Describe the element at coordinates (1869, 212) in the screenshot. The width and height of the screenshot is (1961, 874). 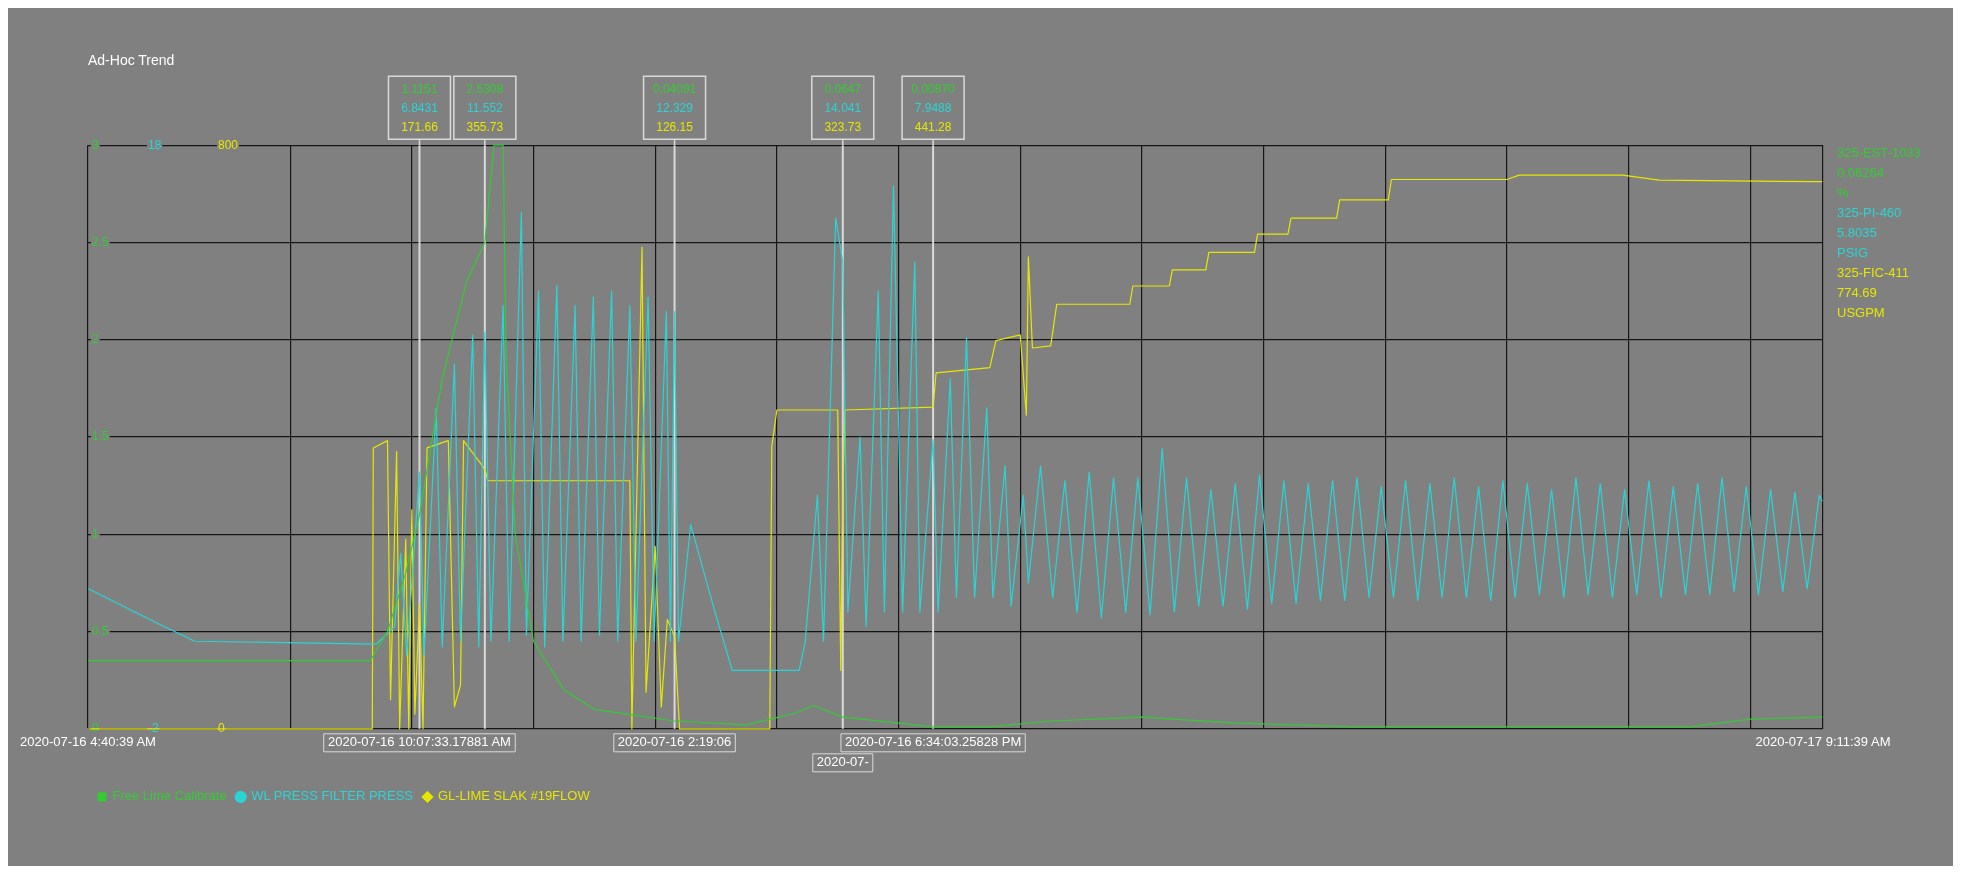
I see `text: 325-PI-460` at that location.